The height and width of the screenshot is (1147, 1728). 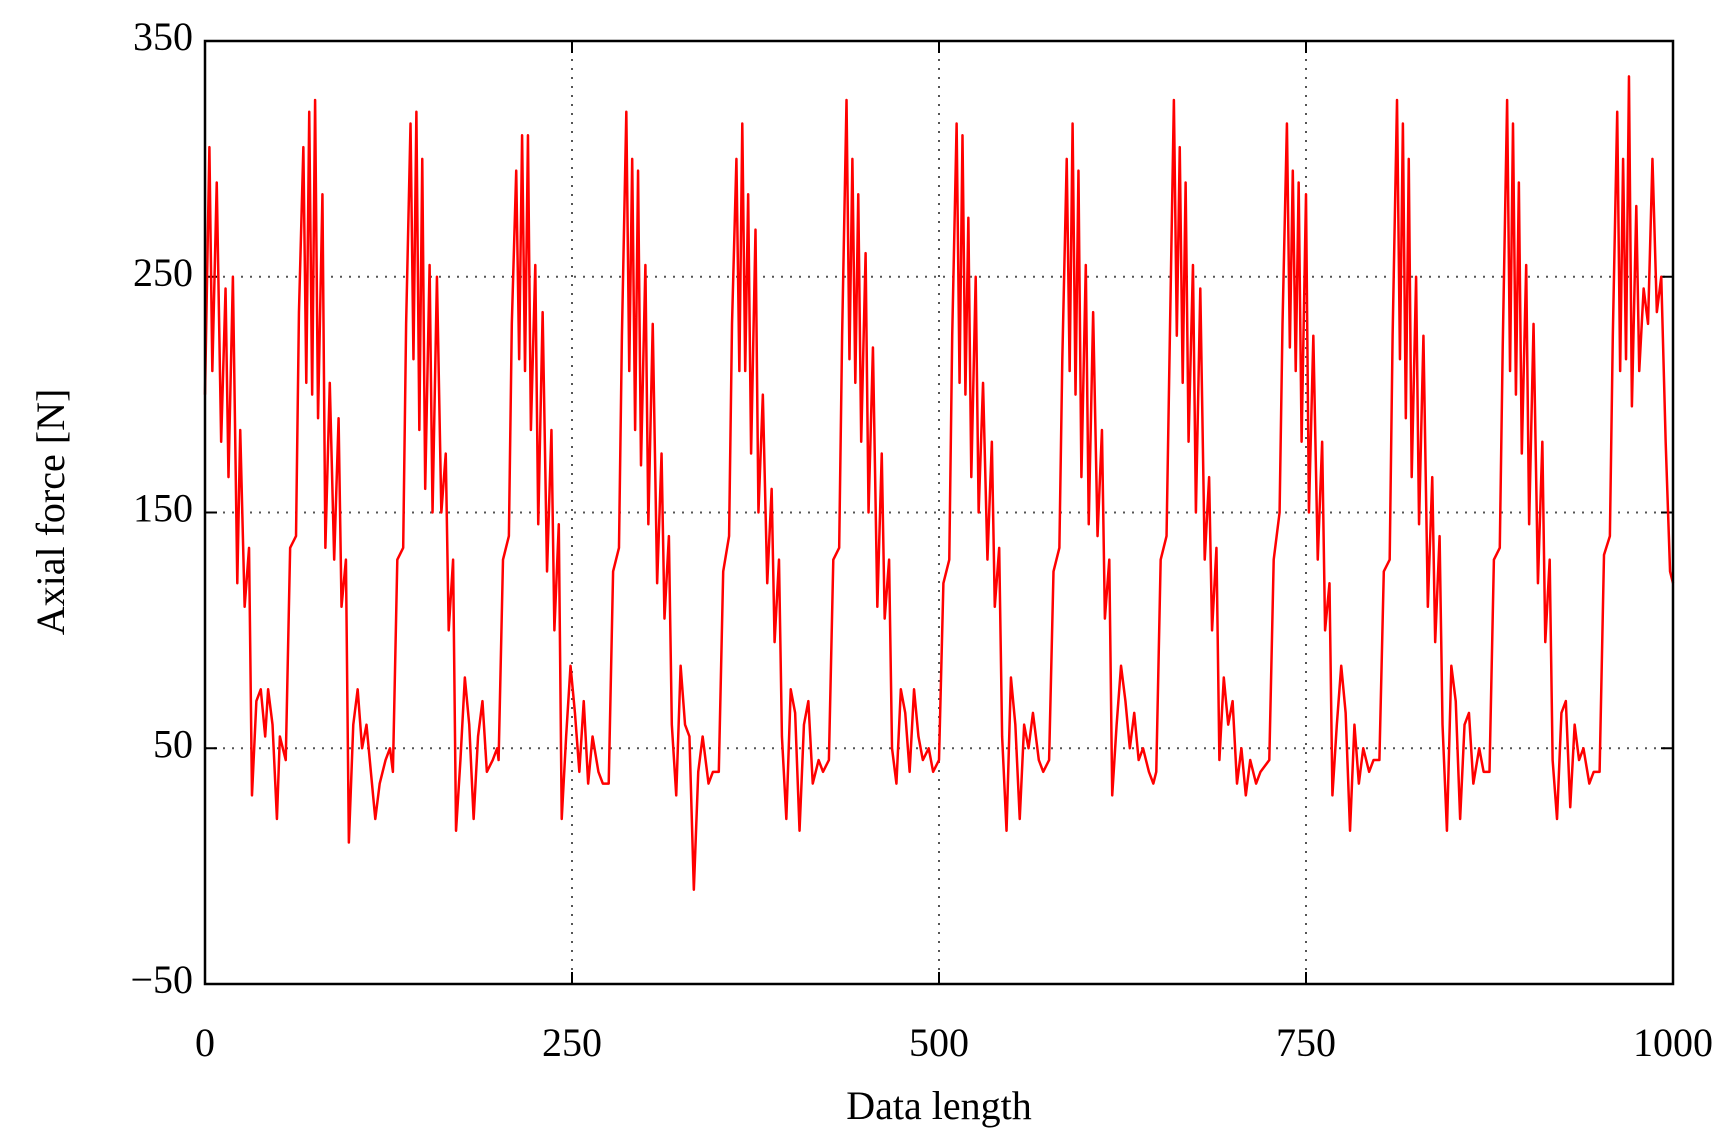 I want to click on x-tick-label: 500, so click(x=939, y=1042).